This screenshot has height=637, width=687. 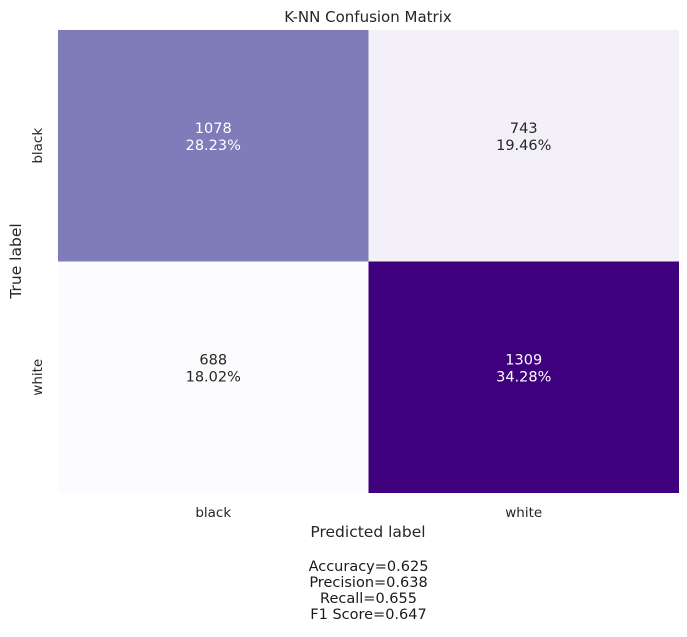 I want to click on cell-count-label: 1078, so click(x=213, y=129).